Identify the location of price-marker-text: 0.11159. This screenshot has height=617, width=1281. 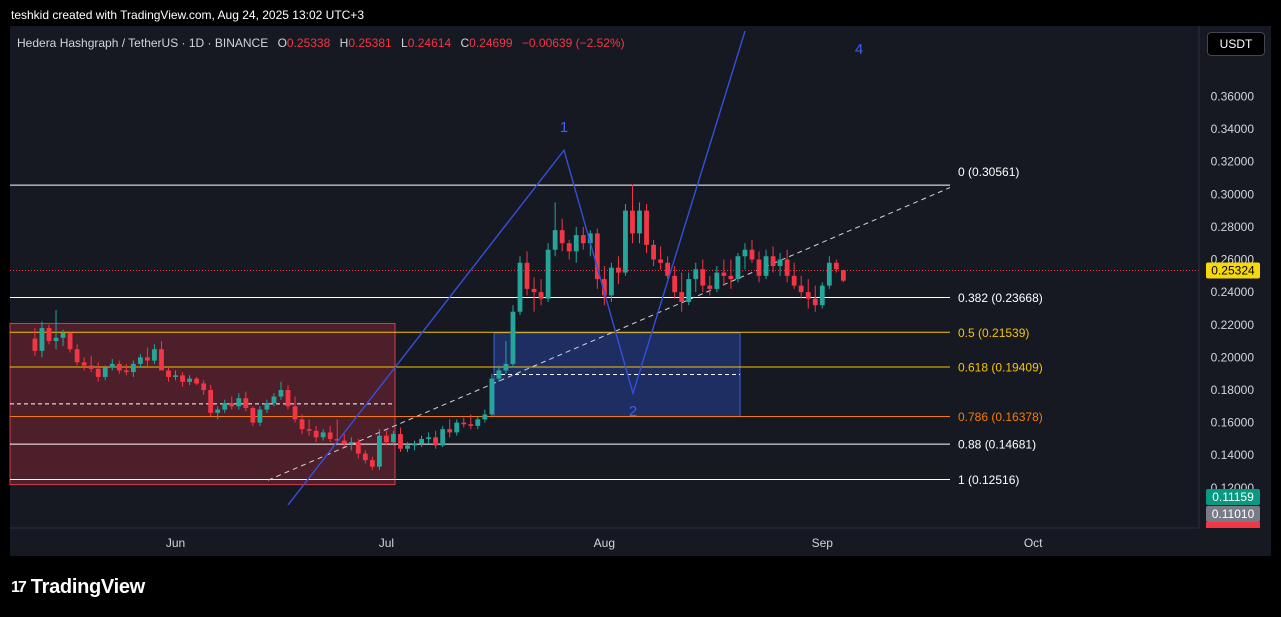
(1233, 497).